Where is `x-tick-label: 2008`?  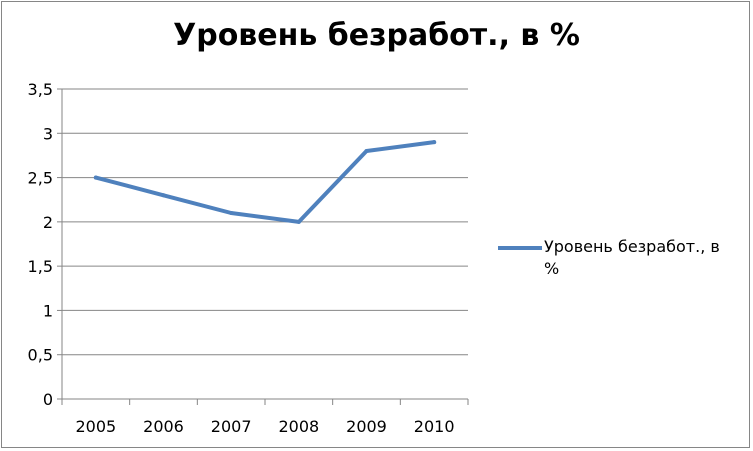 x-tick-label: 2008 is located at coordinates (298, 426).